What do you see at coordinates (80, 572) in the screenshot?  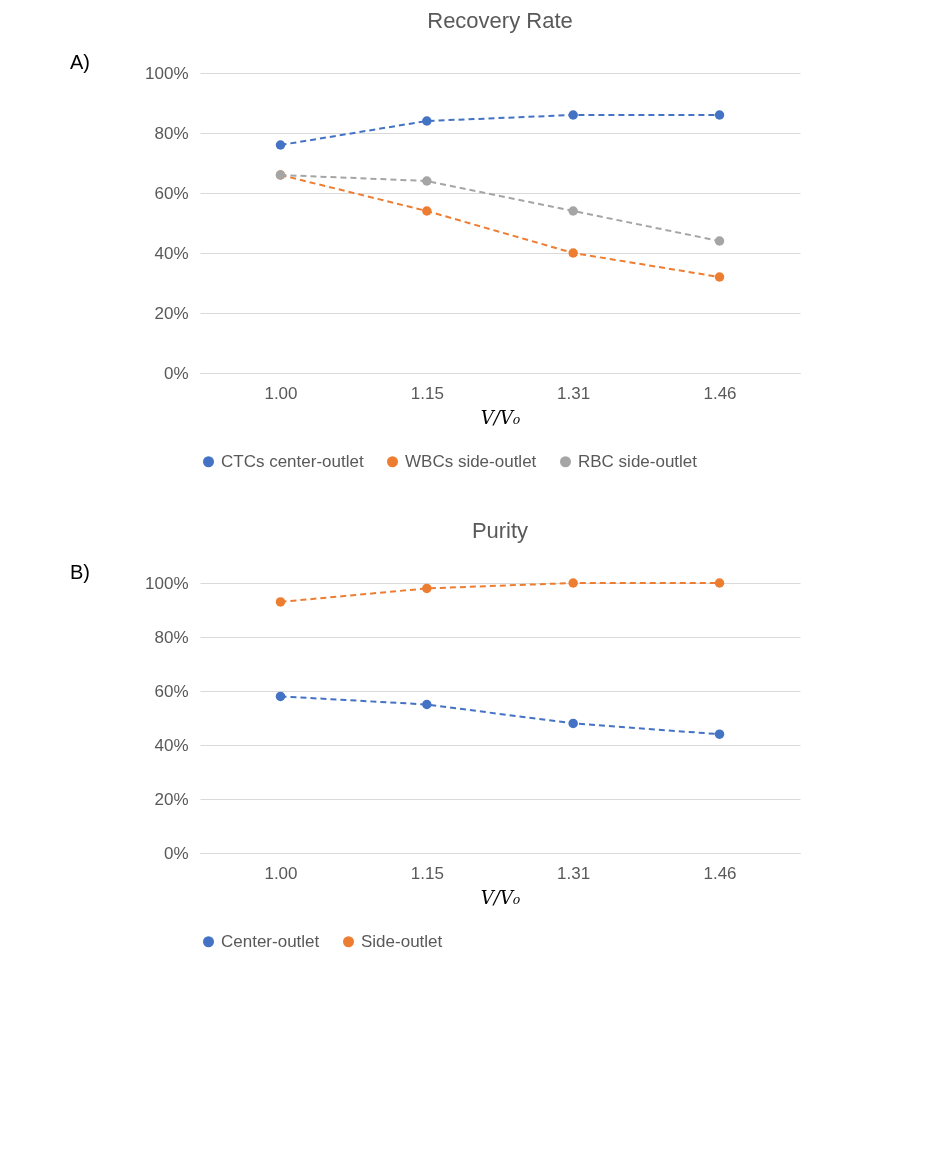 I see `text: B)` at bounding box center [80, 572].